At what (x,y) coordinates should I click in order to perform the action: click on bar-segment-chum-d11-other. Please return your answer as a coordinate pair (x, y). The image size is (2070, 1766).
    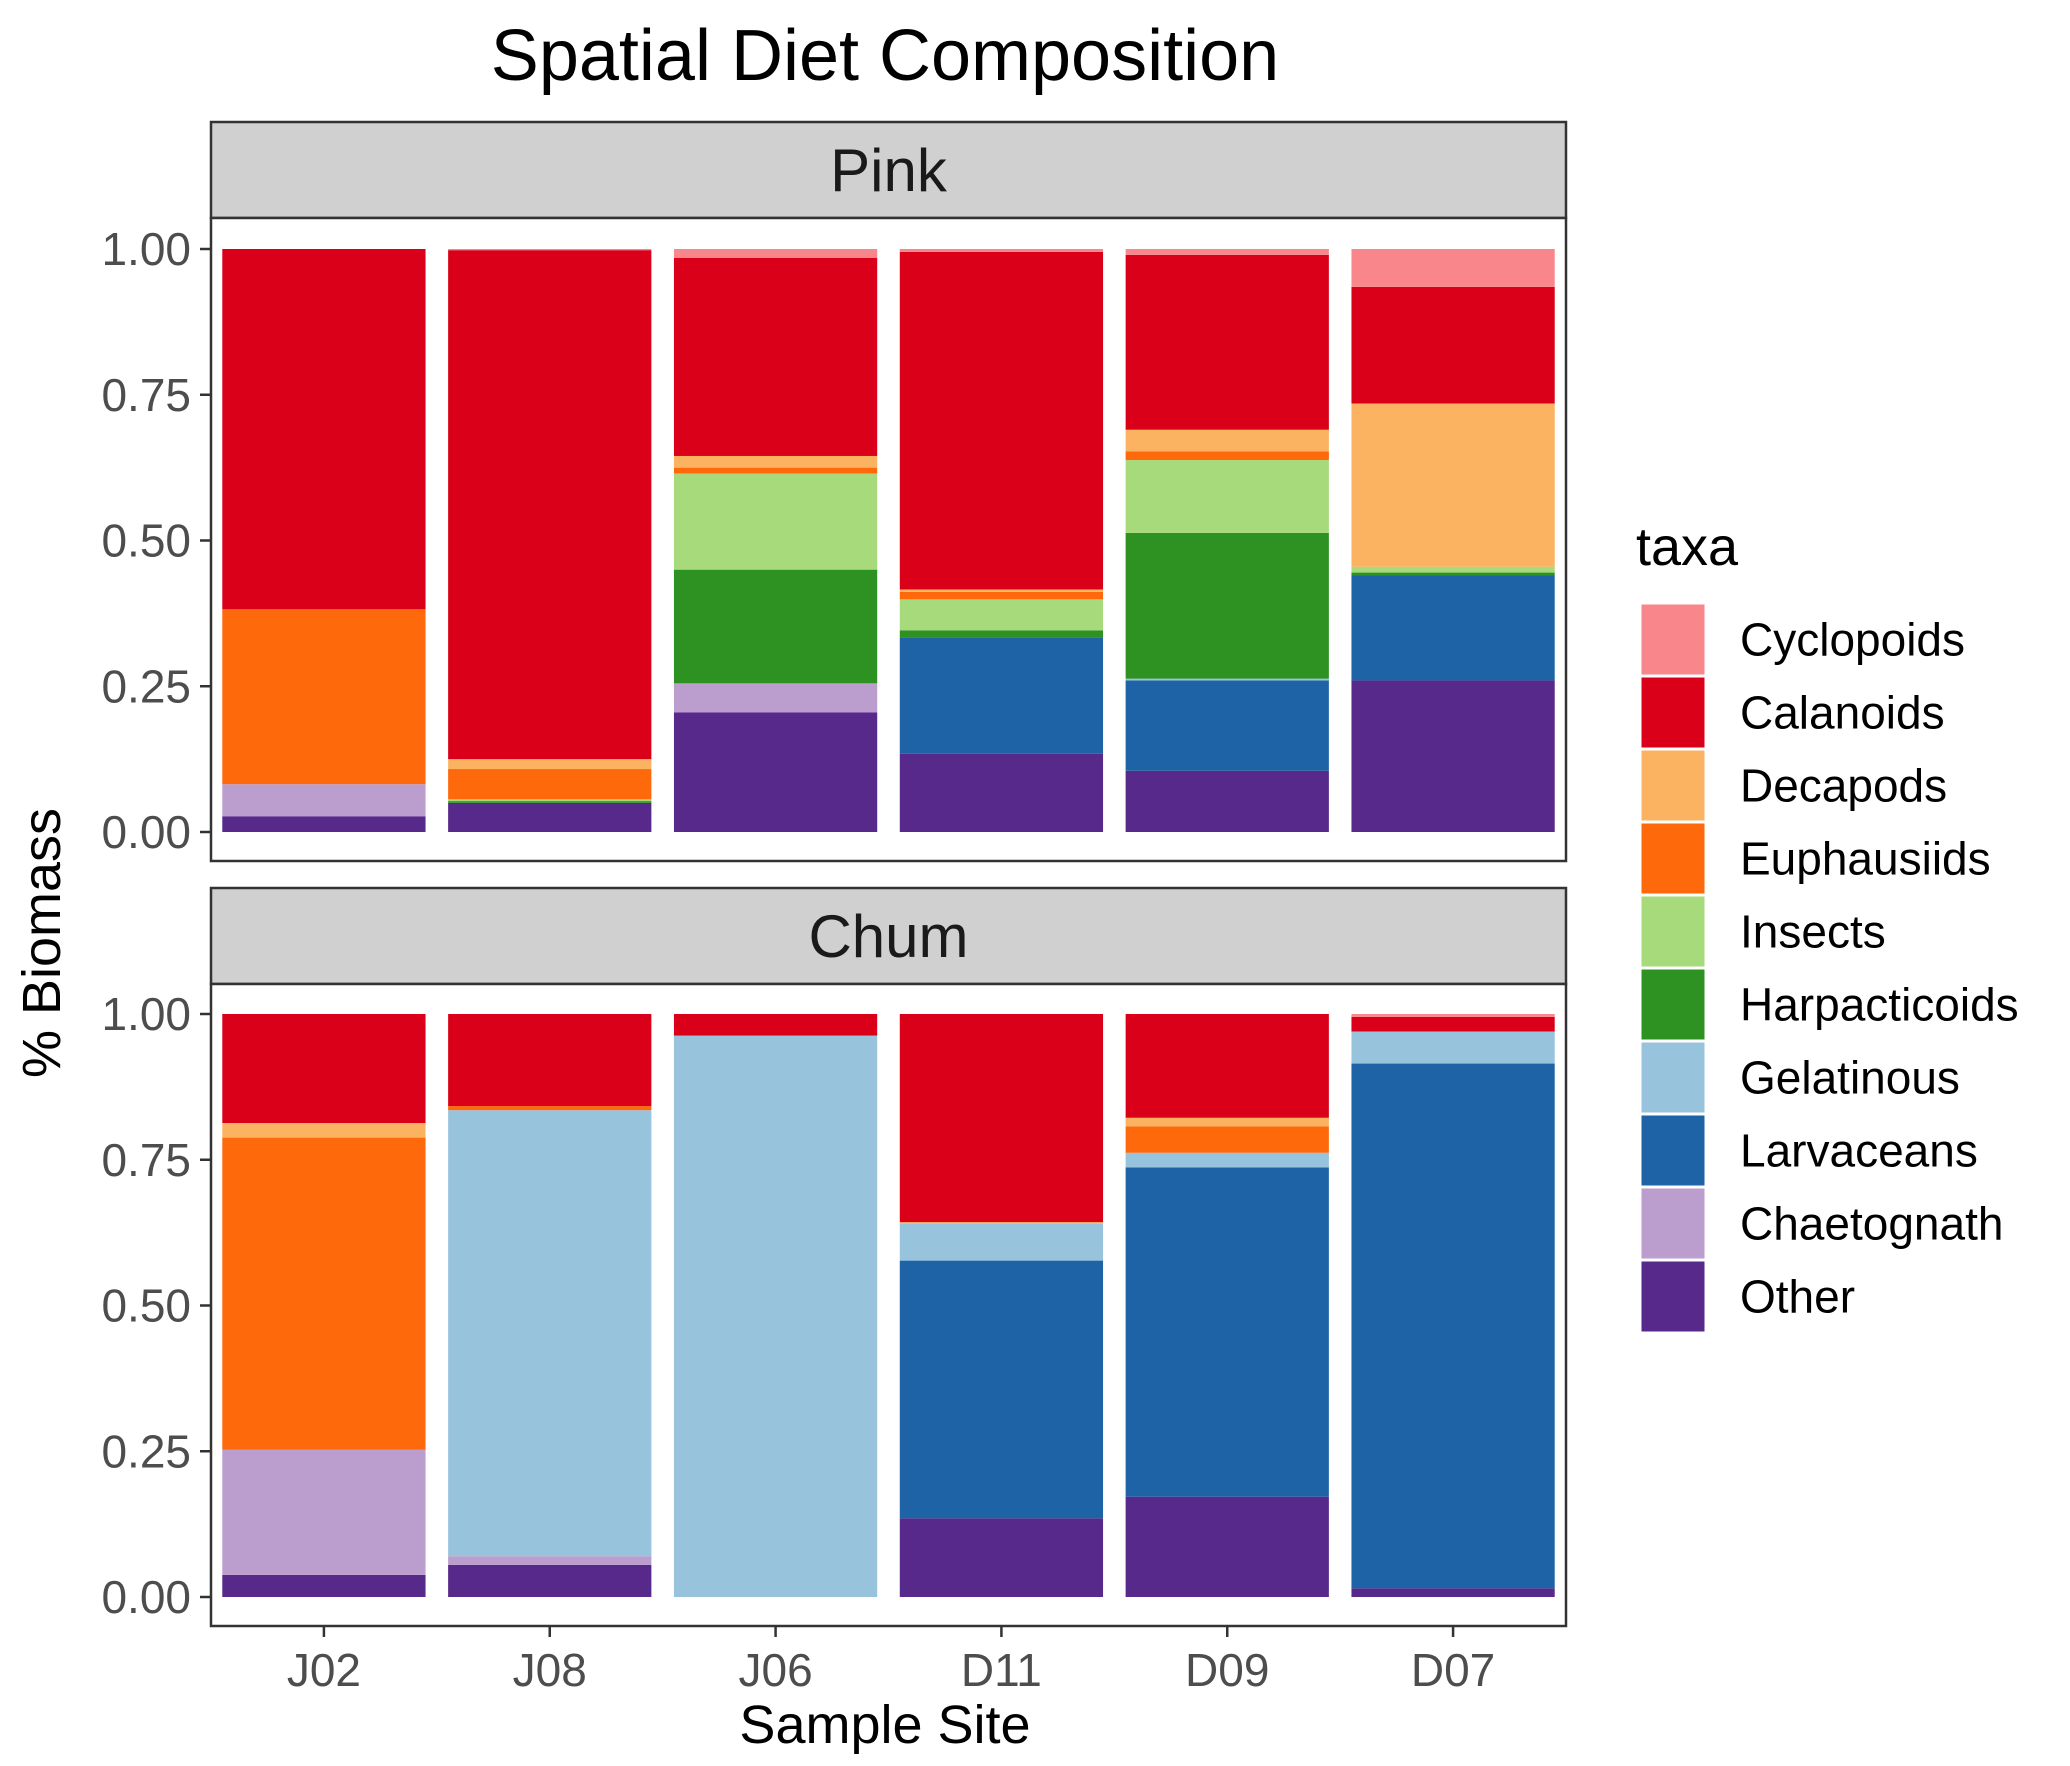
    Looking at the image, I should click on (1001, 1557).